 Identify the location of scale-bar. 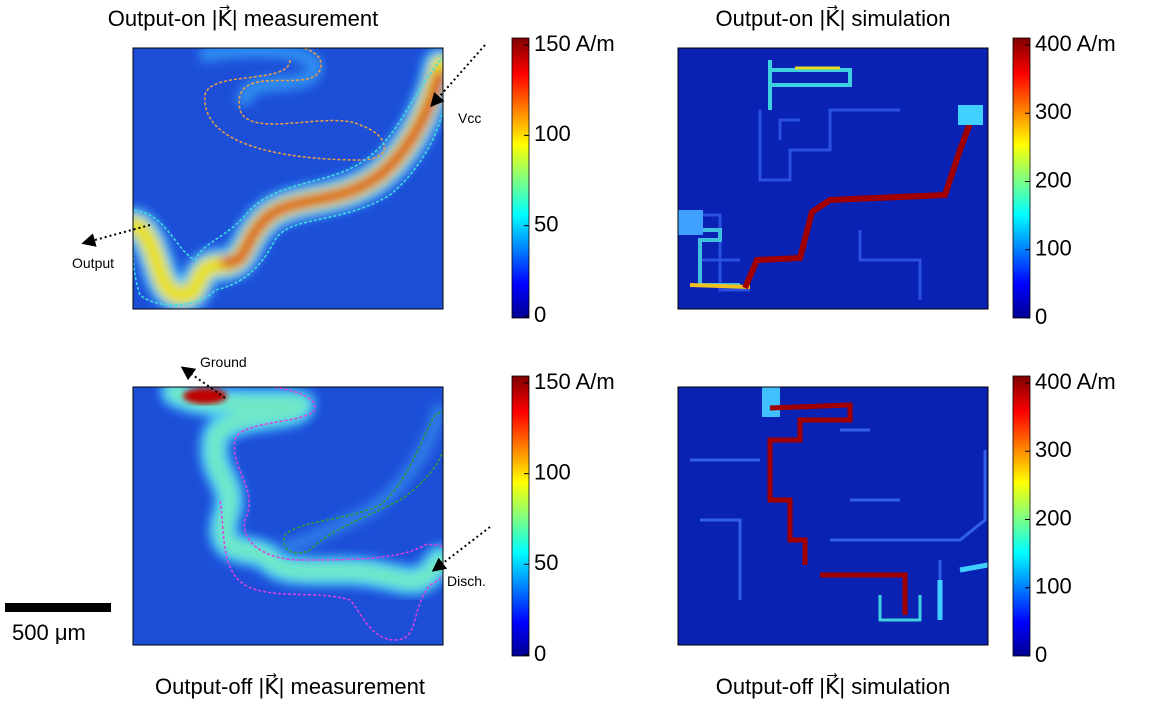
(58, 607).